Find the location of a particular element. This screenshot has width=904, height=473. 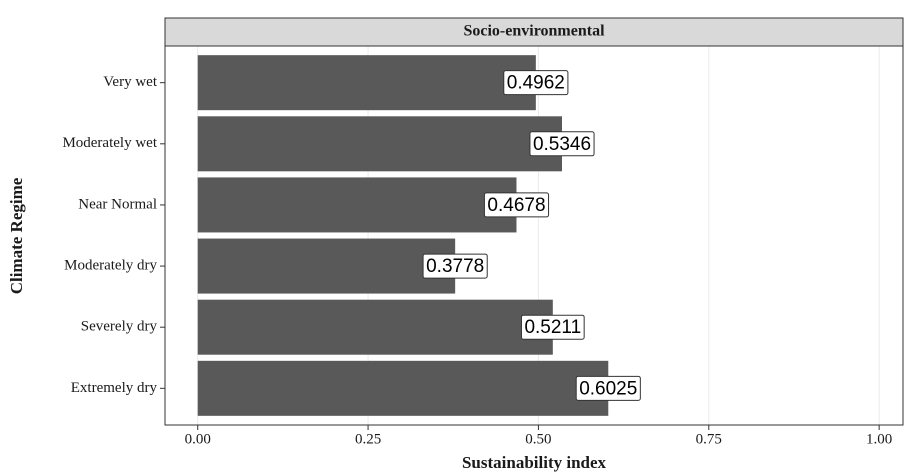

value-label: 0.6025 is located at coordinates (608, 388).